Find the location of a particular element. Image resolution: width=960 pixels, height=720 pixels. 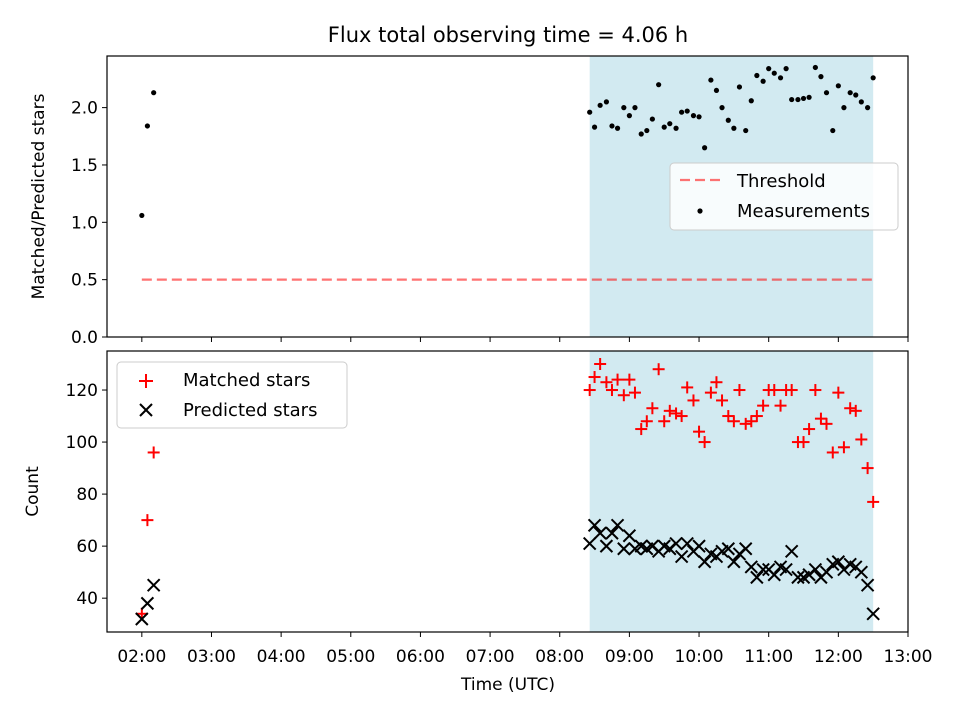

top-legend-box is located at coordinates (784, 196).